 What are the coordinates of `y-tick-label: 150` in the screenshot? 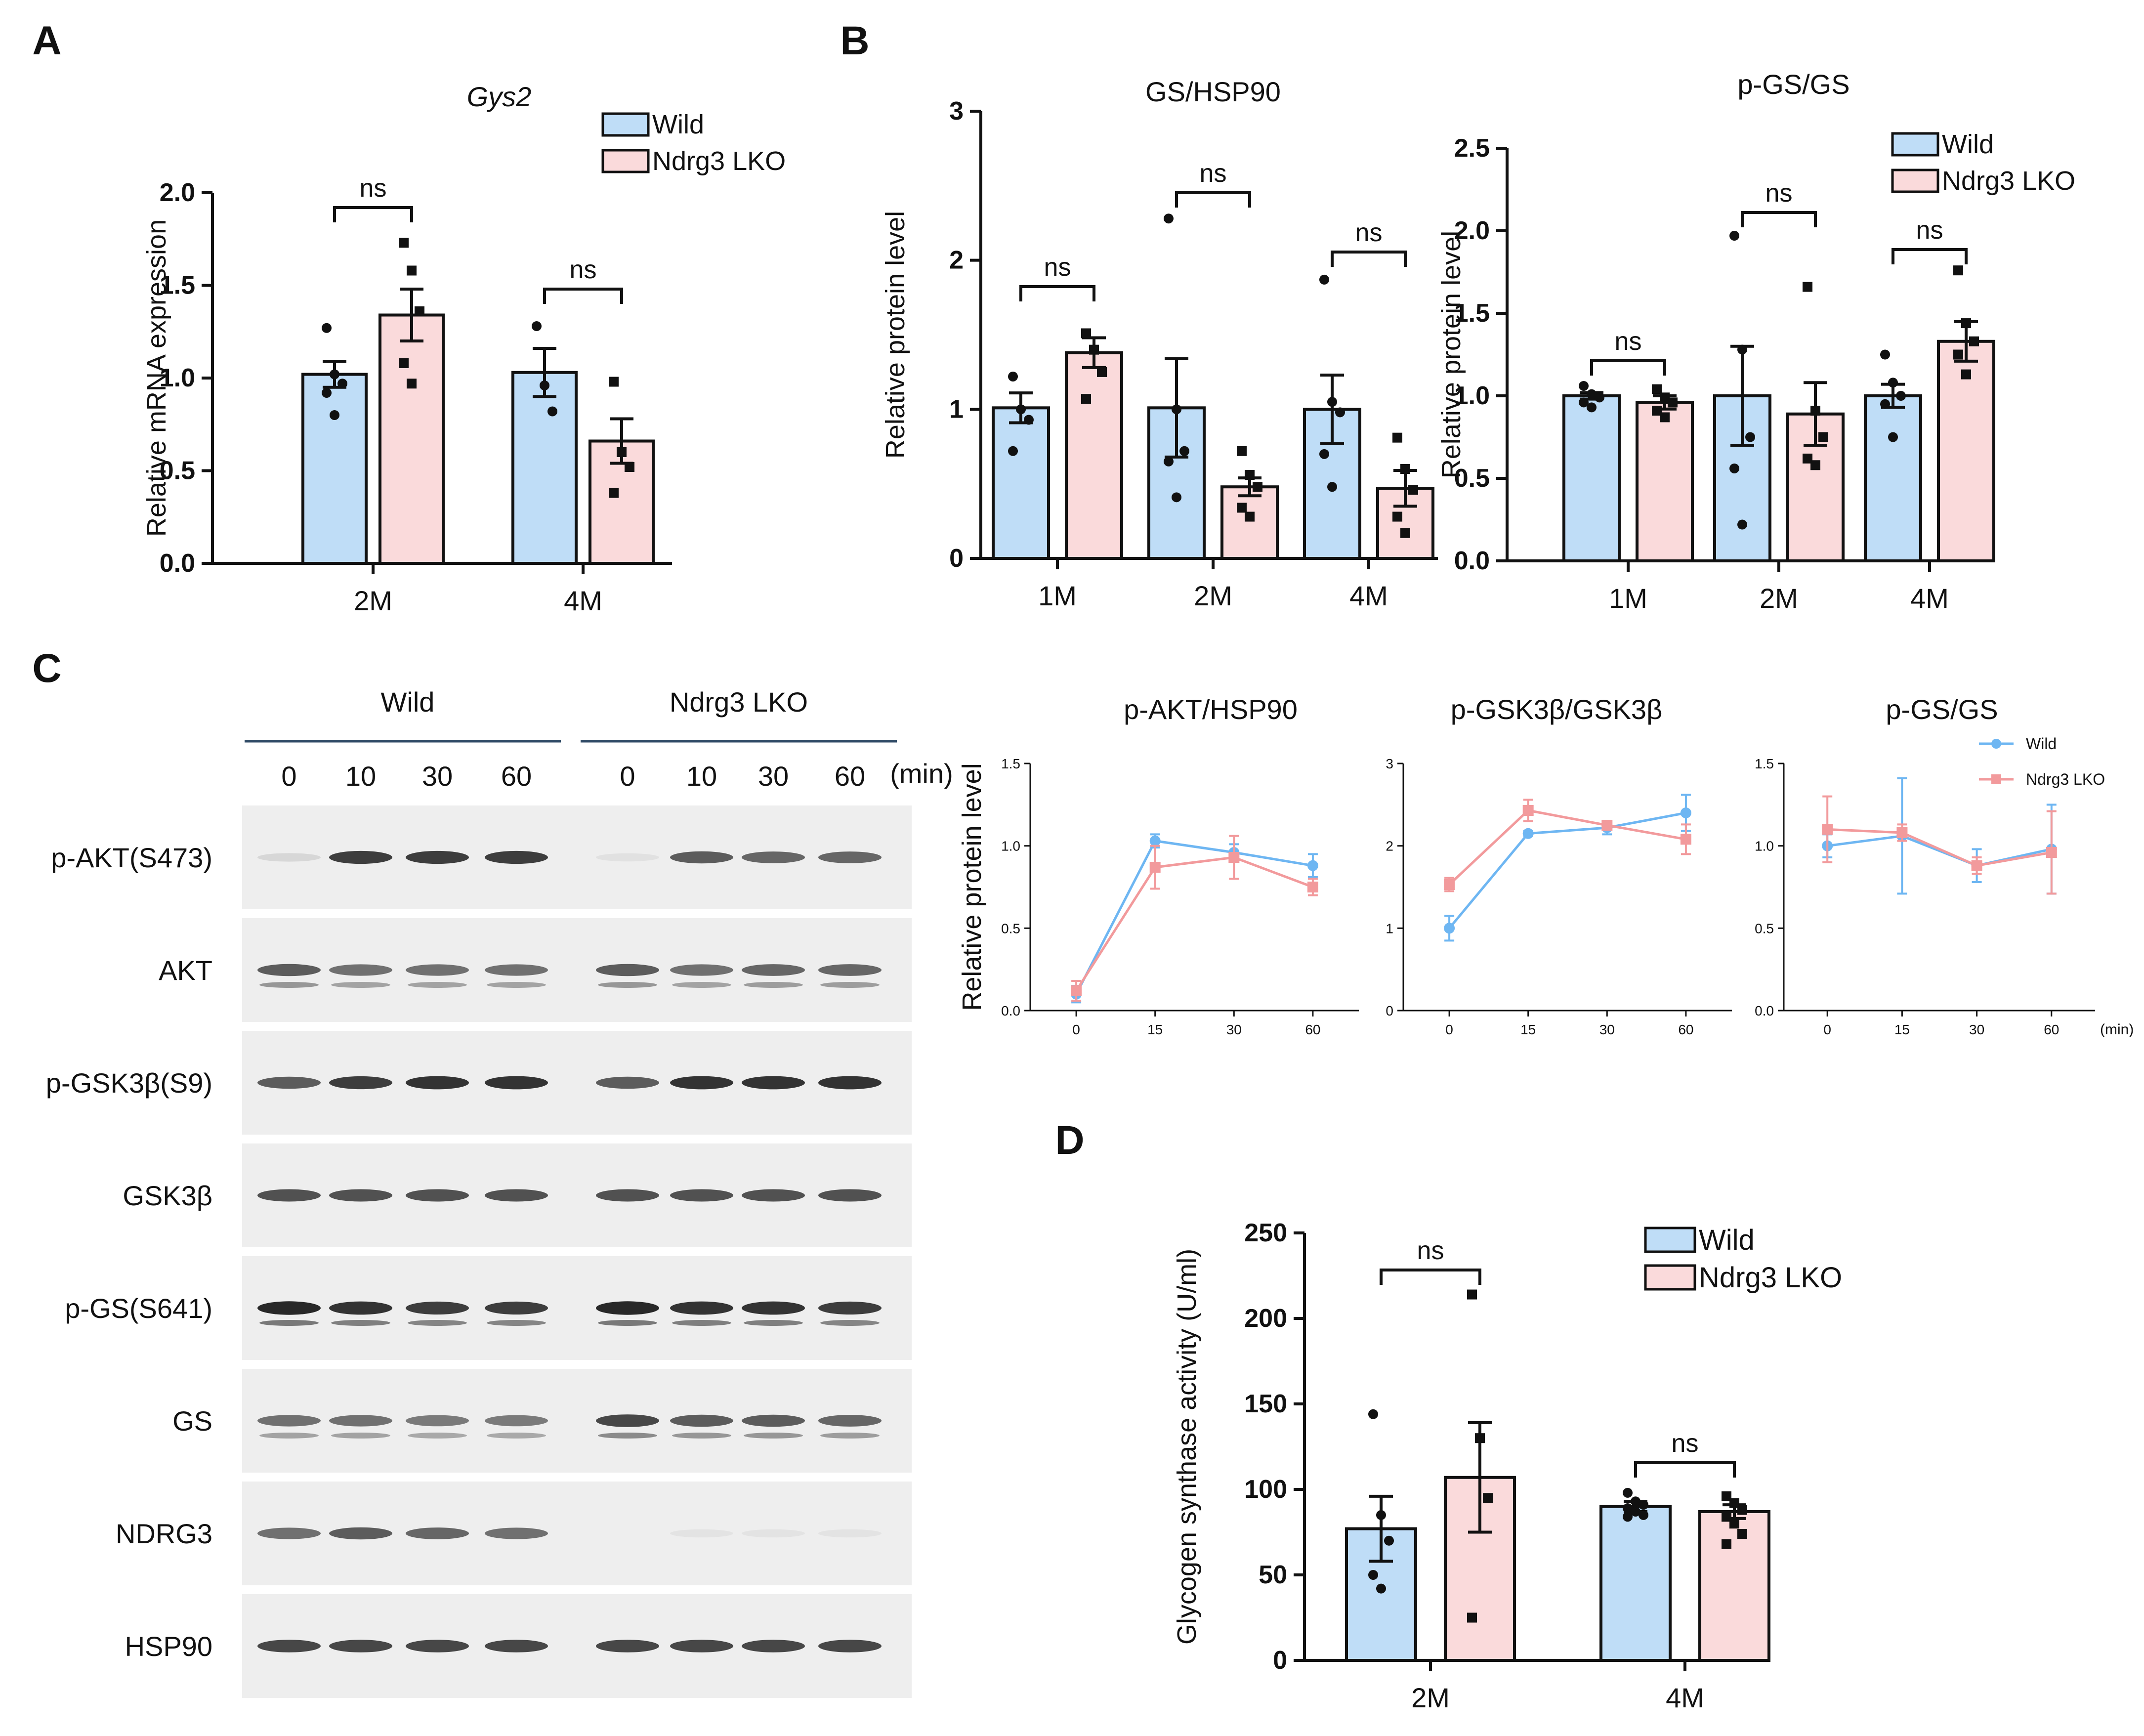 It's located at (1265, 1404).